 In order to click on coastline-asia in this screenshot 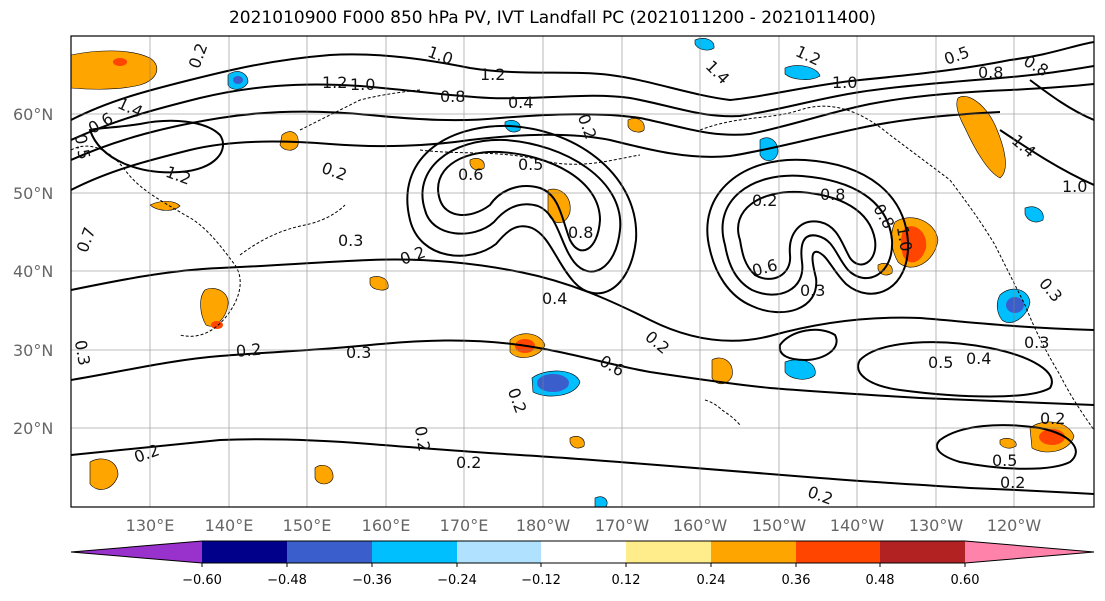, I will do `click(156, 241)`.